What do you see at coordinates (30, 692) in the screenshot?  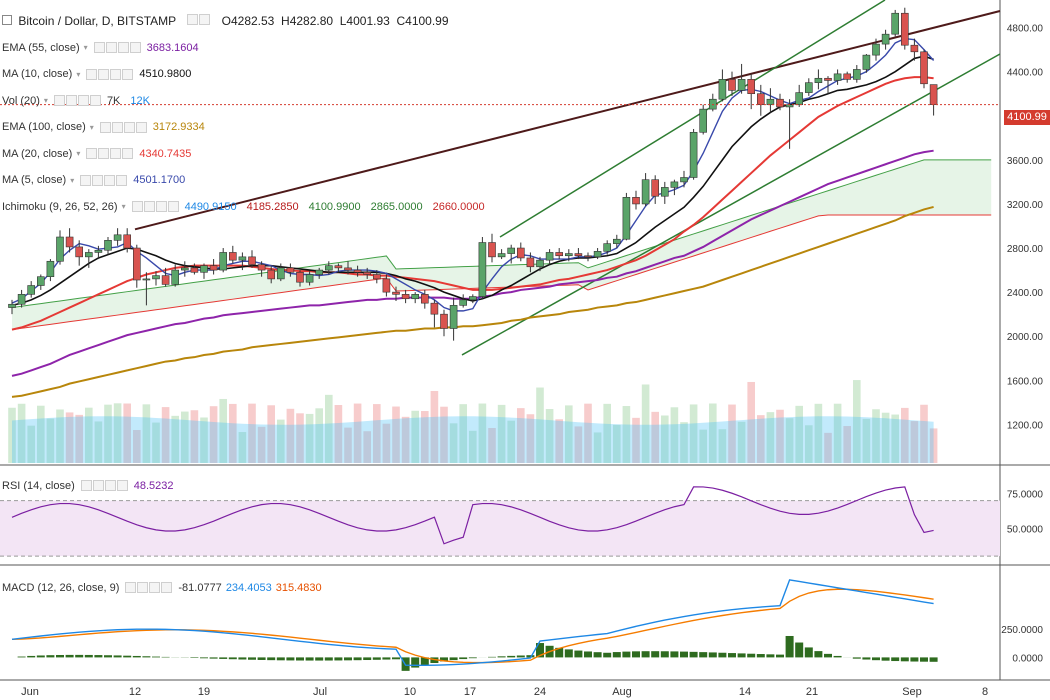 I see `time-tick-label: Jun` at bounding box center [30, 692].